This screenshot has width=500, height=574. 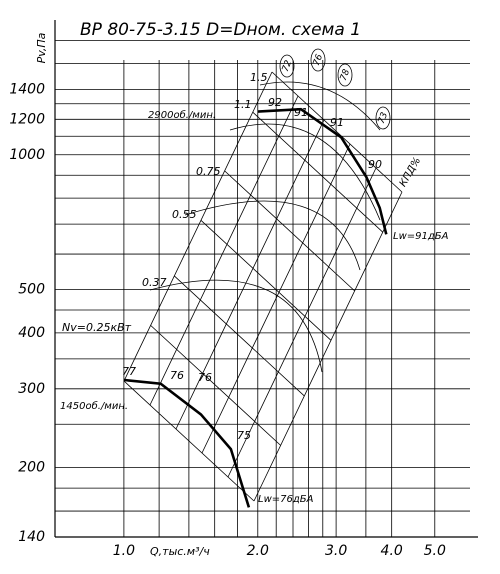 I want to click on x-tick-label: 1.0, so click(x=124, y=551).